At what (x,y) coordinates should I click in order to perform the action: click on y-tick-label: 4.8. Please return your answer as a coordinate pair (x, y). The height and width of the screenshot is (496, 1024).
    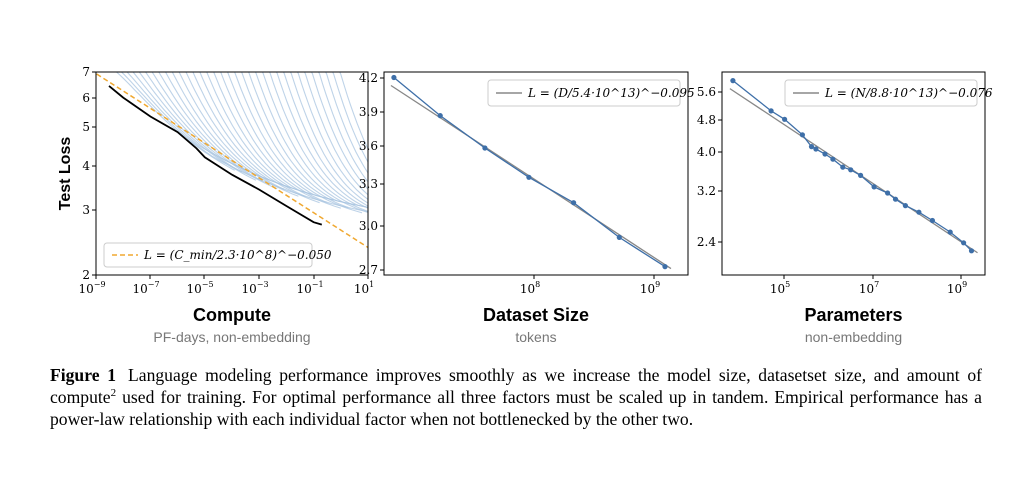
    Looking at the image, I should click on (706, 120).